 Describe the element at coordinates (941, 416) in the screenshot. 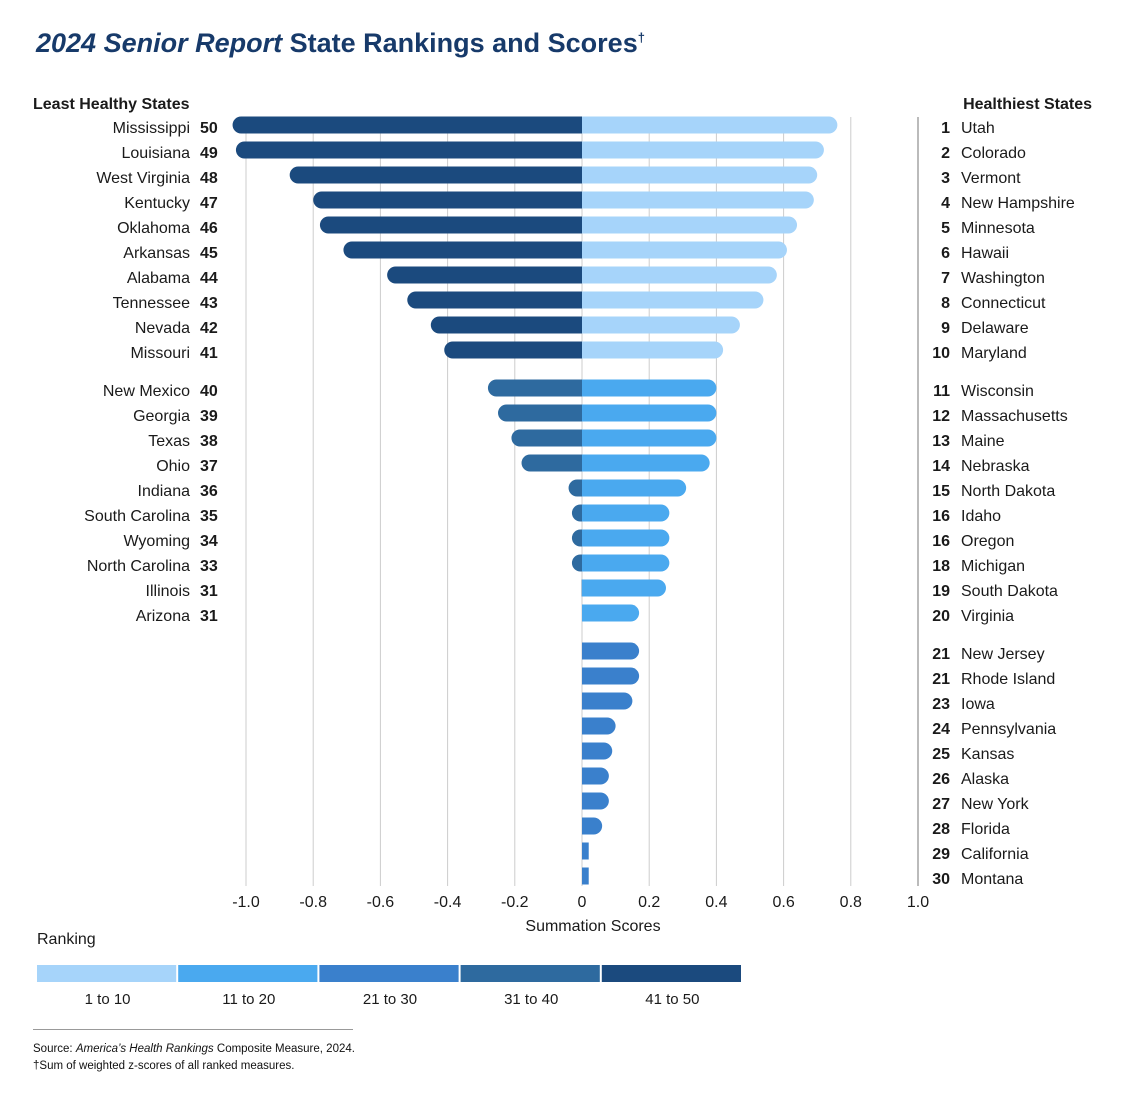

I see `rank-label: 12` at that location.